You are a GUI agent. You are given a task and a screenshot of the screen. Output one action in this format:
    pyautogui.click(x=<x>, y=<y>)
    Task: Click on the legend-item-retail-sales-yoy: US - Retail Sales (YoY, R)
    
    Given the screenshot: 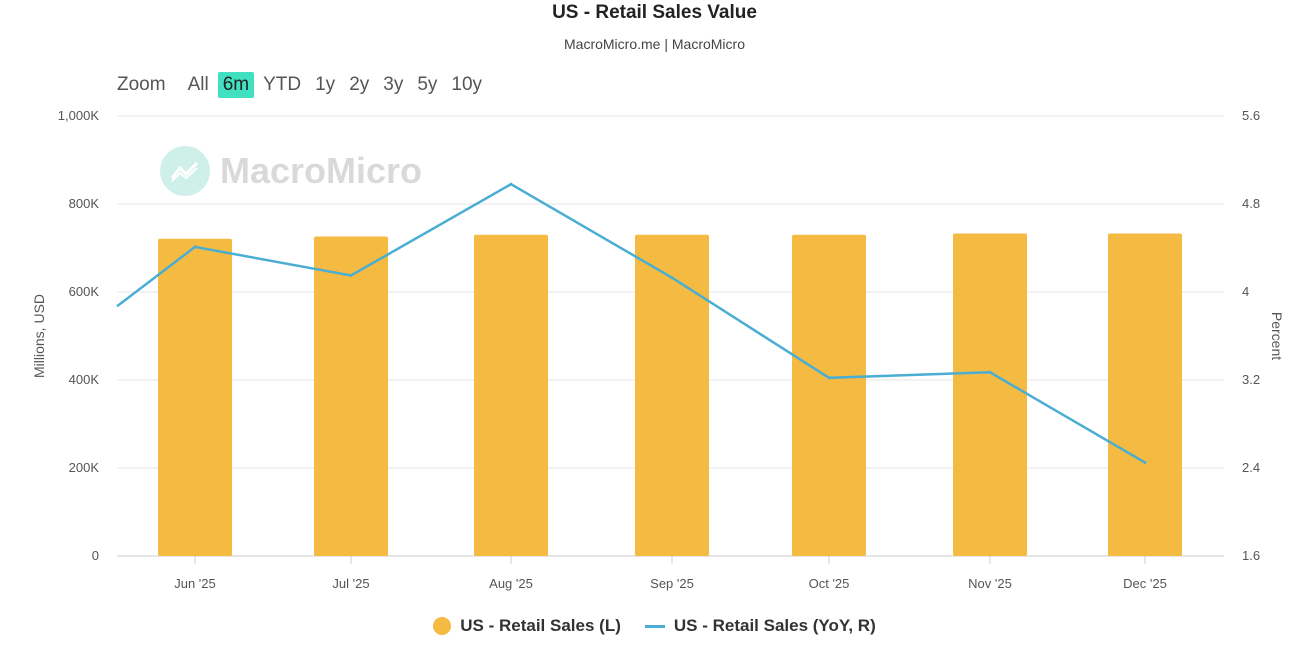 What is the action you would take?
    pyautogui.click(x=760, y=626)
    